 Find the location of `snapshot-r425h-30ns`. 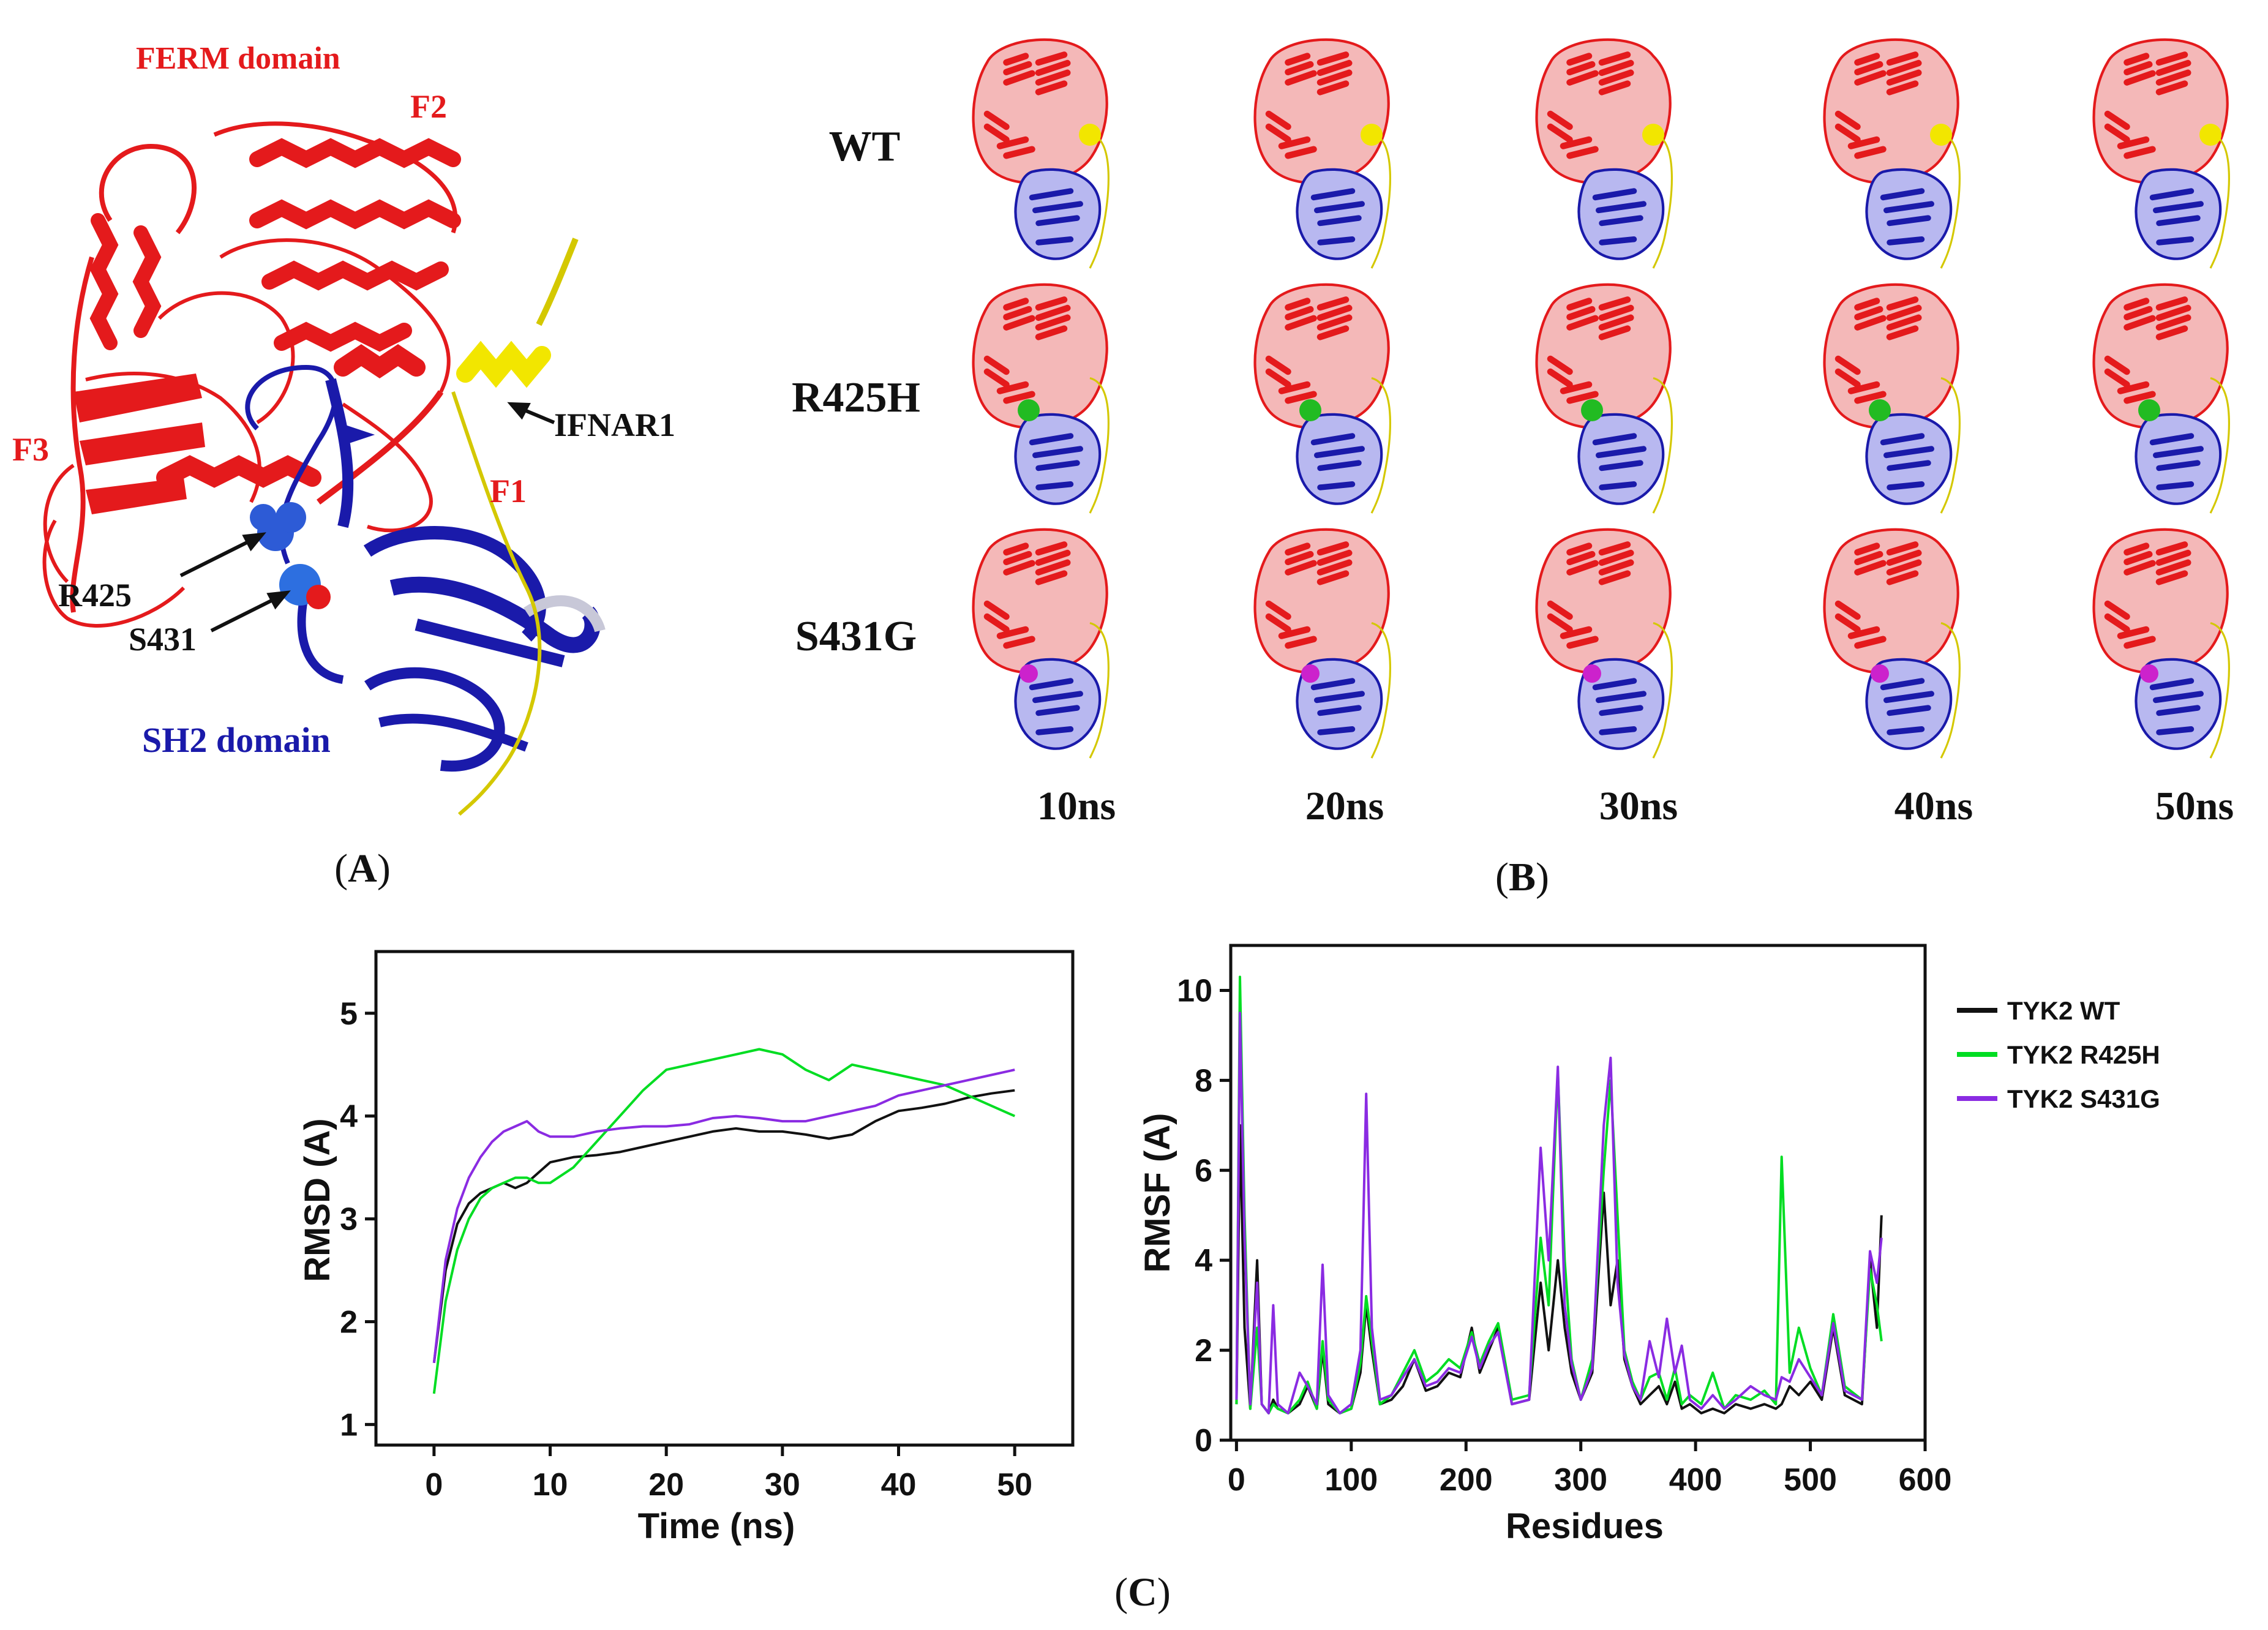

snapshot-r425h-30ns is located at coordinates (1605, 399).